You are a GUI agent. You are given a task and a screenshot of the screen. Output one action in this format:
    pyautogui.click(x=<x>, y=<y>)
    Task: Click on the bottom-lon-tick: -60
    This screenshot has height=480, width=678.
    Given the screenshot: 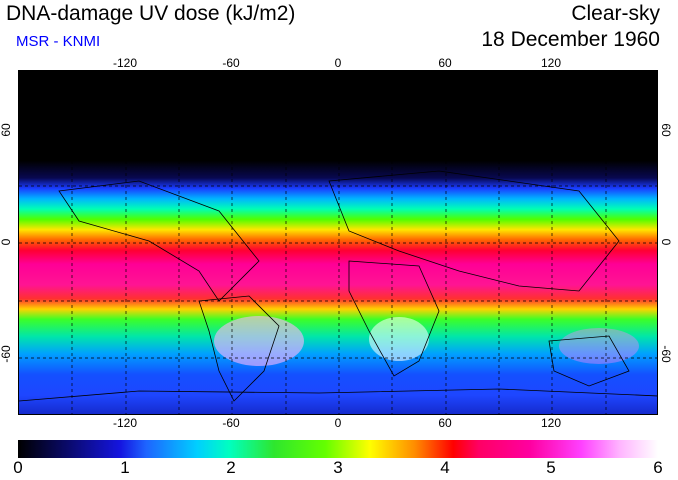 What is the action you would take?
    pyautogui.click(x=231, y=423)
    